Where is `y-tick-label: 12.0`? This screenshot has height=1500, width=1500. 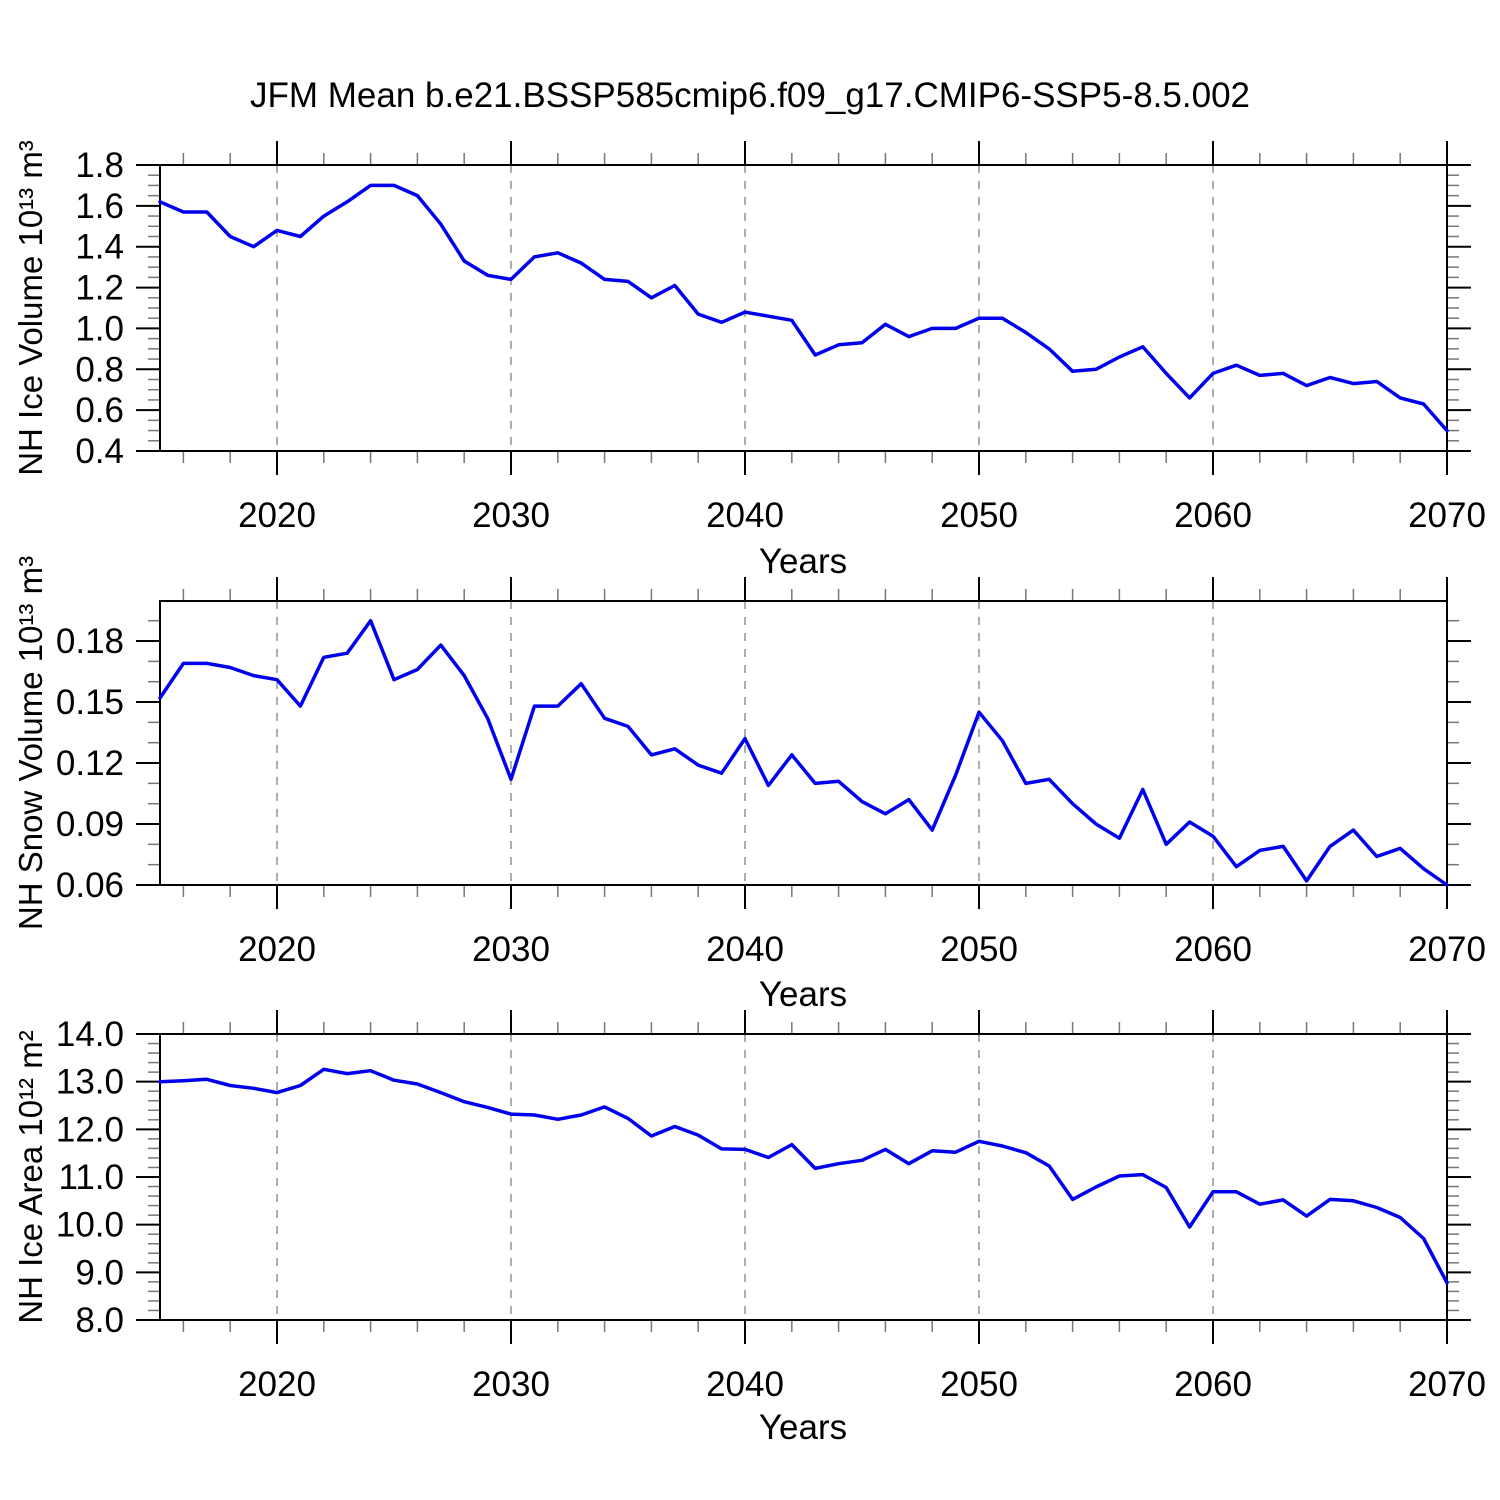
y-tick-label: 12.0 is located at coordinates (90, 1129).